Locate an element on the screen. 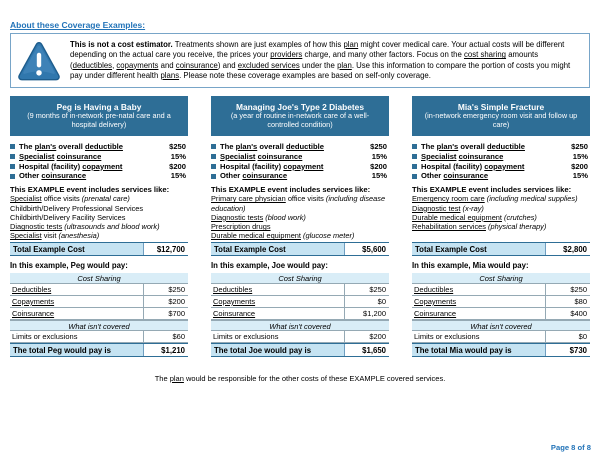  fact-label: Specialist coinsurance is located at coordinates (261, 156).